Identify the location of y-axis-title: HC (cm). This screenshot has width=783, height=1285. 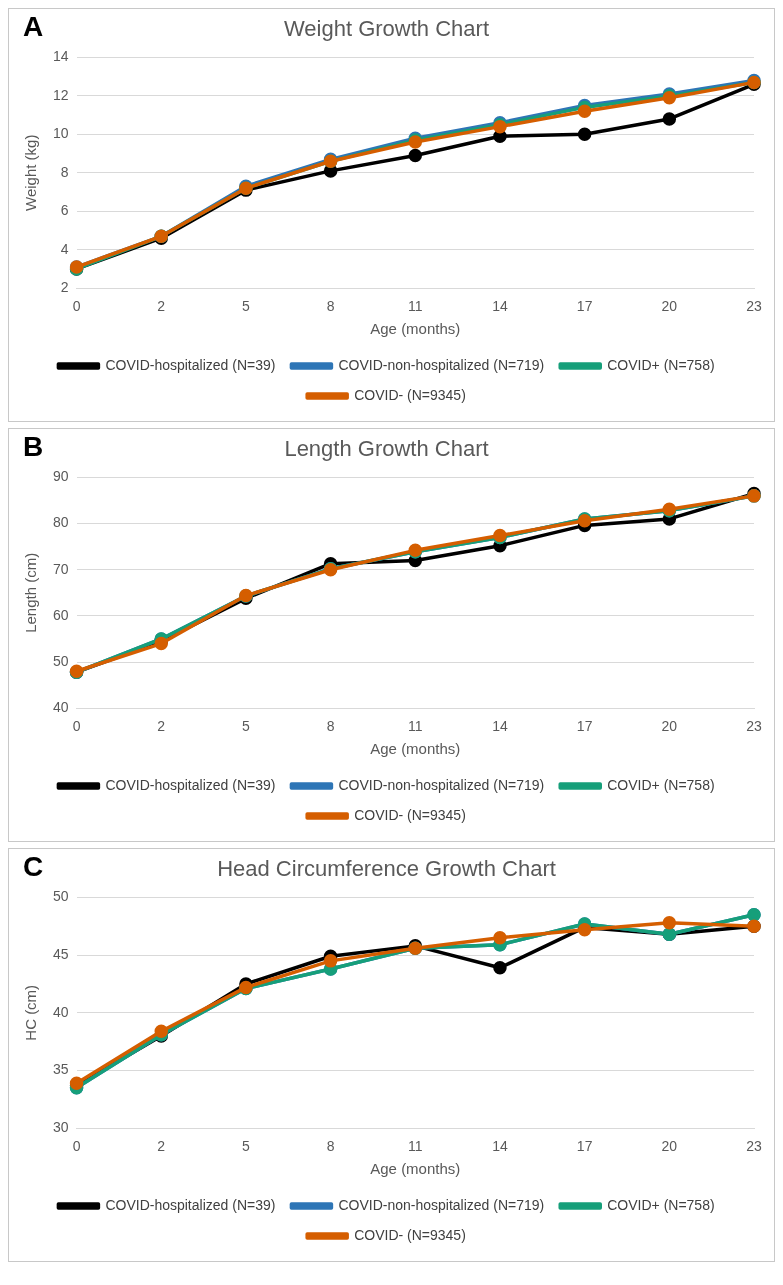
(31, 1012).